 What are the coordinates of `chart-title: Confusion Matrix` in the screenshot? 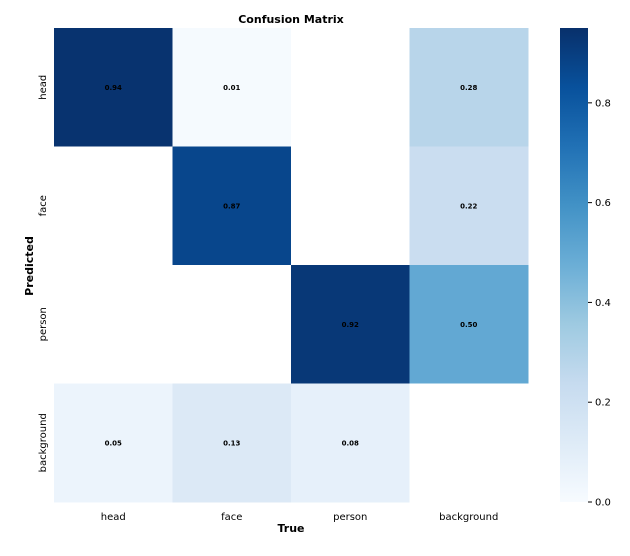 It's located at (291, 19).